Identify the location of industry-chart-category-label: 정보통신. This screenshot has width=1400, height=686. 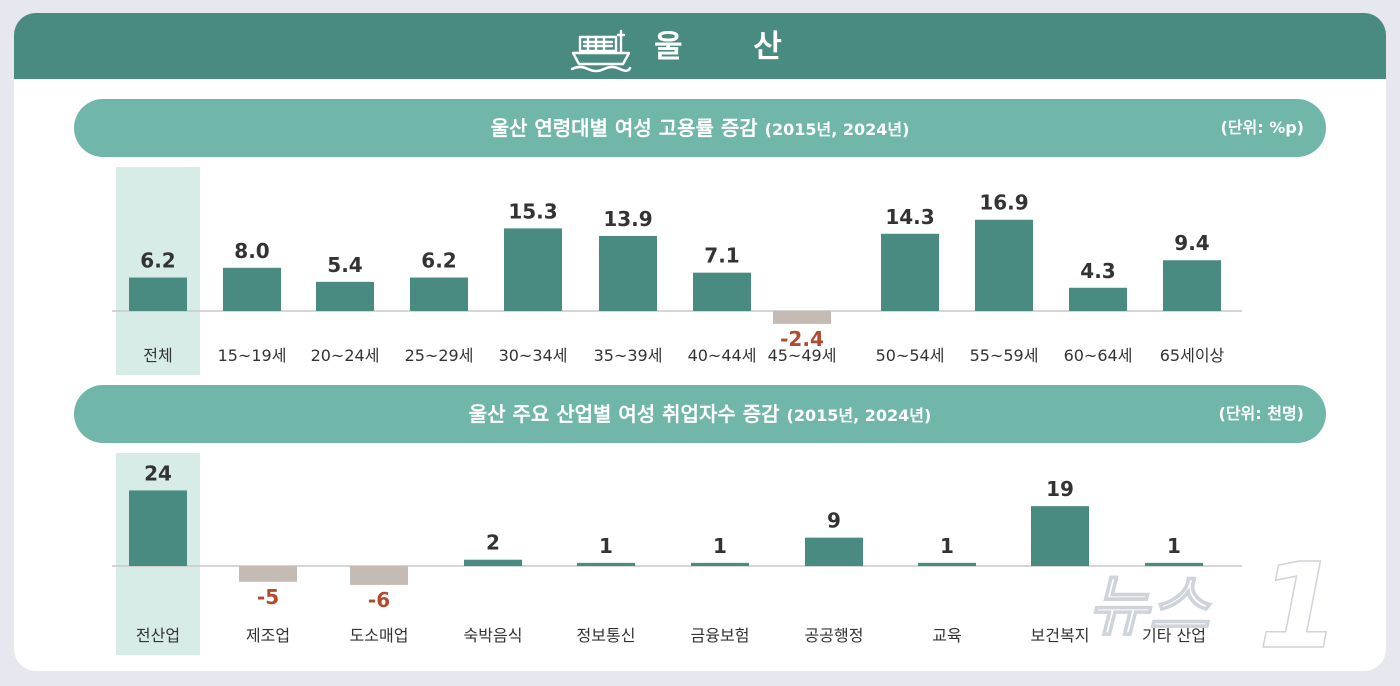
(606, 635).